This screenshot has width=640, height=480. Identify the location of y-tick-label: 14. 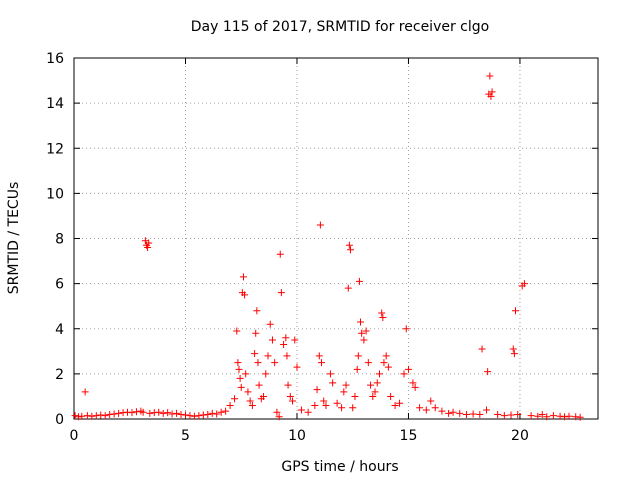
(55, 104).